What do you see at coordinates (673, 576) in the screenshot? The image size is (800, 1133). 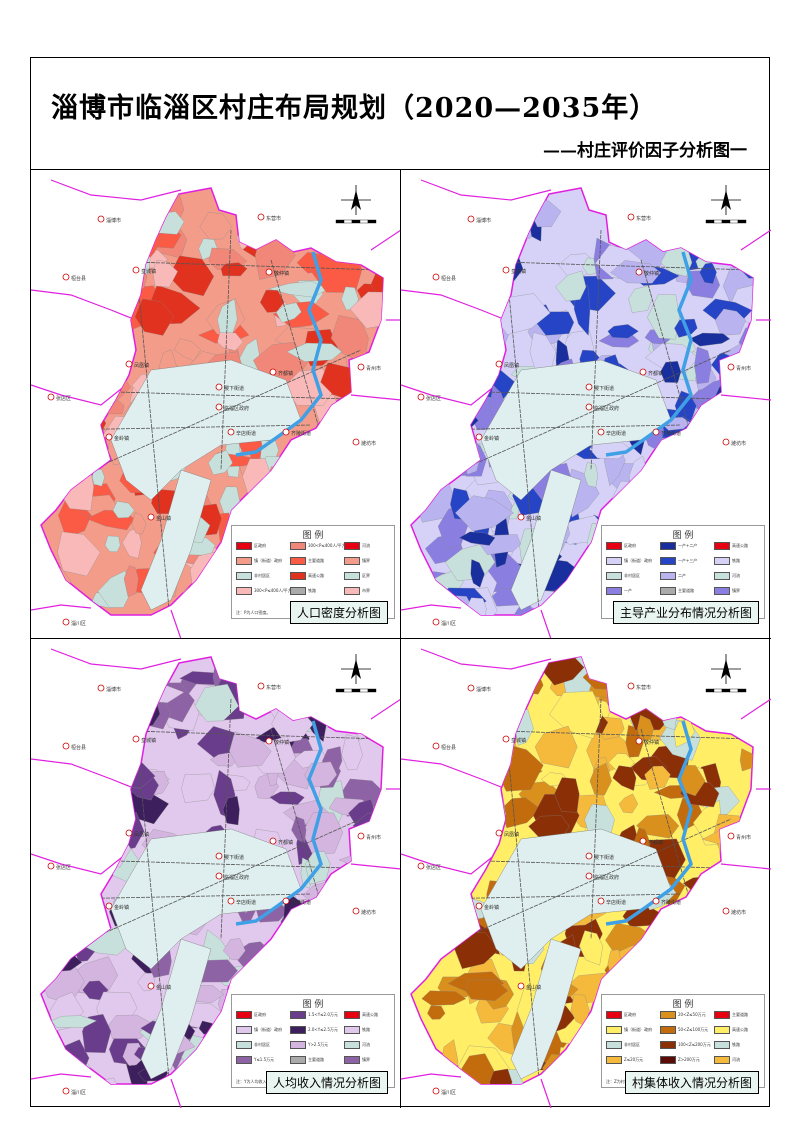 I see `legend-item: 二产` at bounding box center [673, 576].